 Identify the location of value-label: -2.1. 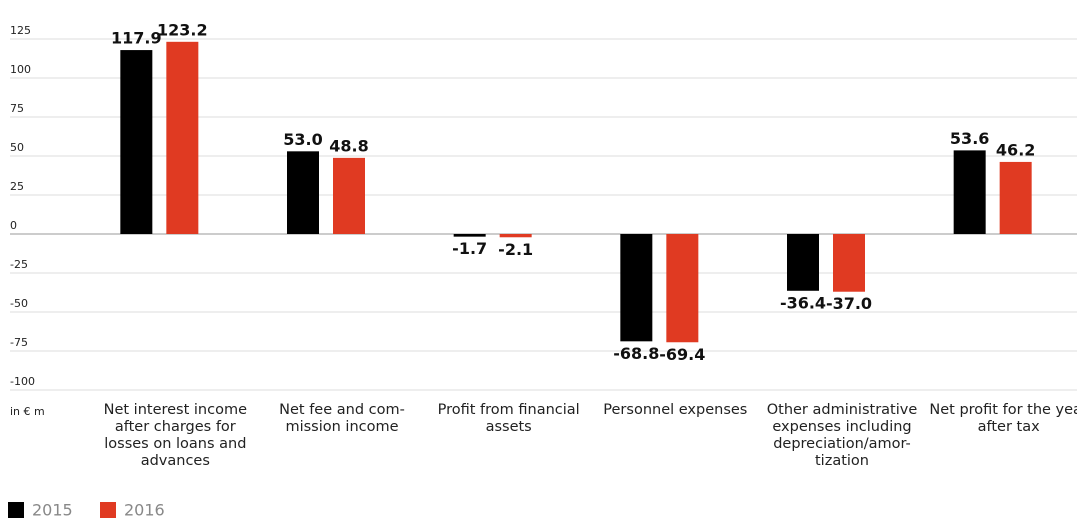
(515, 249).